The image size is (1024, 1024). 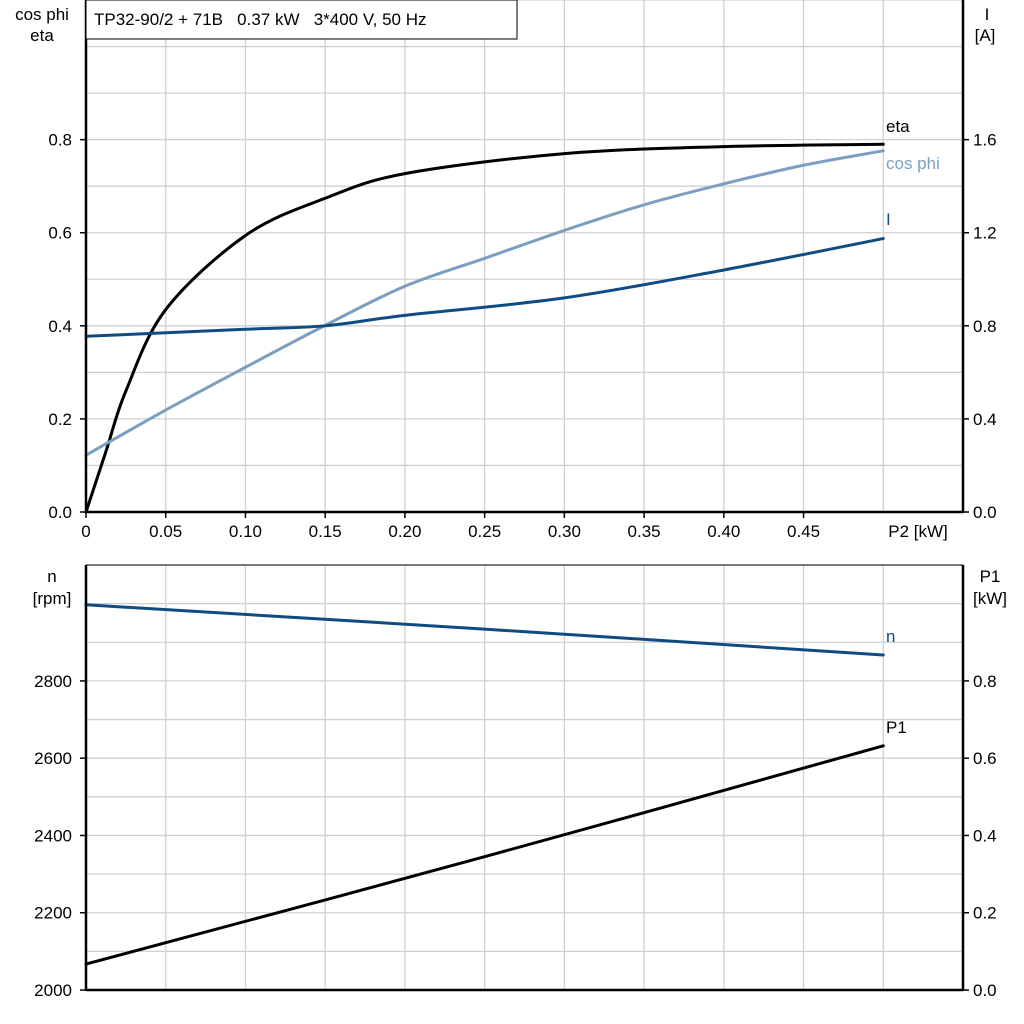 I want to click on x-tick-label: 0.15, so click(x=325, y=531).